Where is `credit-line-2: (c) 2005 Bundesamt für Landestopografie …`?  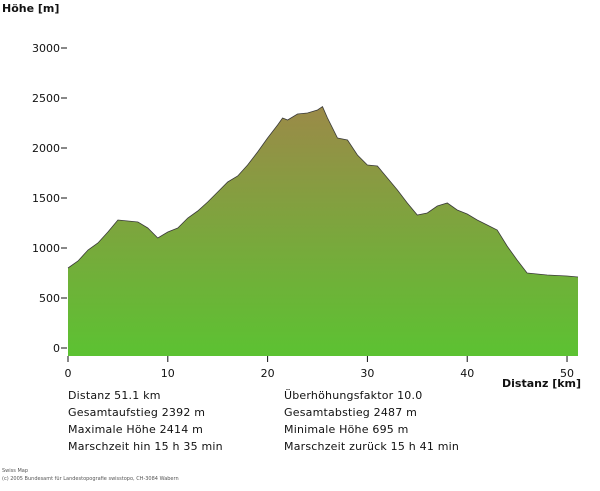 credit-line-2: (c) 2005 Bundesamt für Landestopografie … is located at coordinates (90, 479).